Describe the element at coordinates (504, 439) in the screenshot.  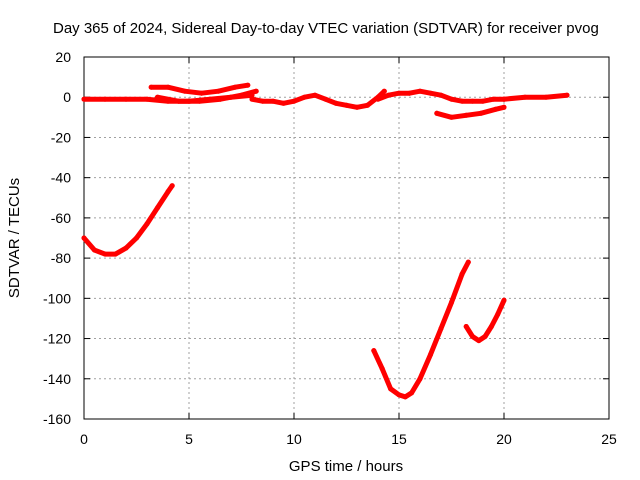
I see `x-tick-label: 20` at that location.